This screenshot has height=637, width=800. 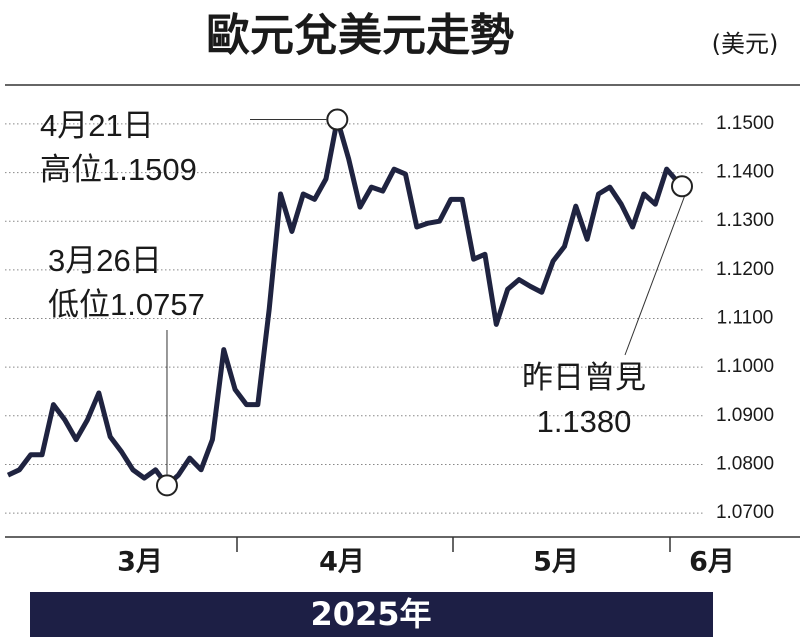 I want to click on y-tick-label: 1.1500, so click(x=745, y=123).